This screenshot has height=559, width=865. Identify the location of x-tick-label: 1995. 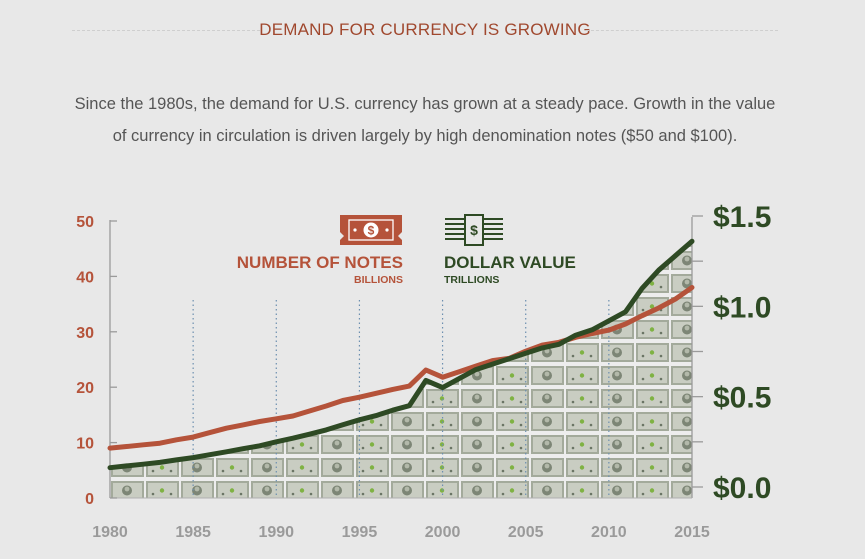
(360, 532).